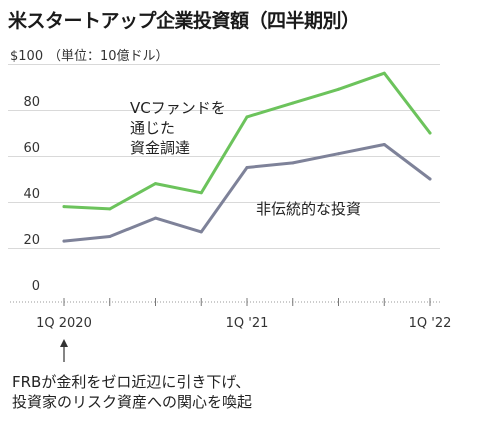 This screenshot has height=429, width=480. What do you see at coordinates (178, 108) in the screenshot?
I see `series-label-vc-funding: VCファンドを` at bounding box center [178, 108].